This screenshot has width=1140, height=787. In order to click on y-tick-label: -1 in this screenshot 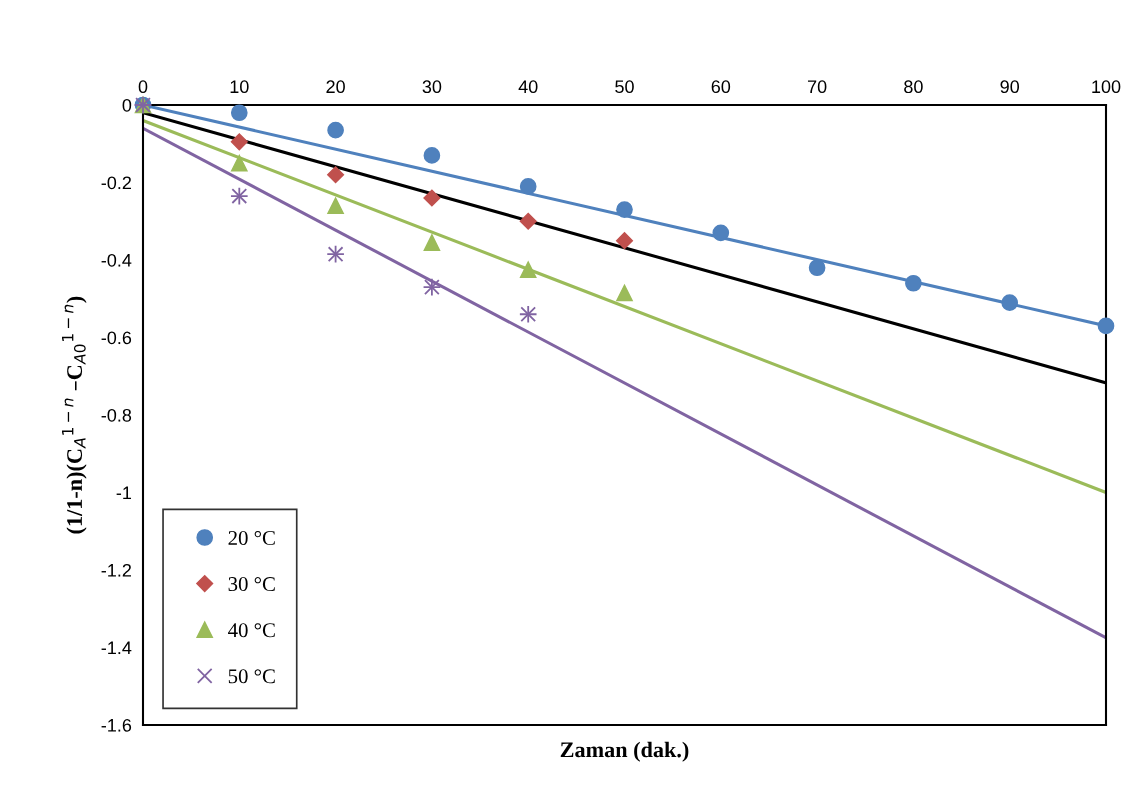, I will do `click(124, 493)`.